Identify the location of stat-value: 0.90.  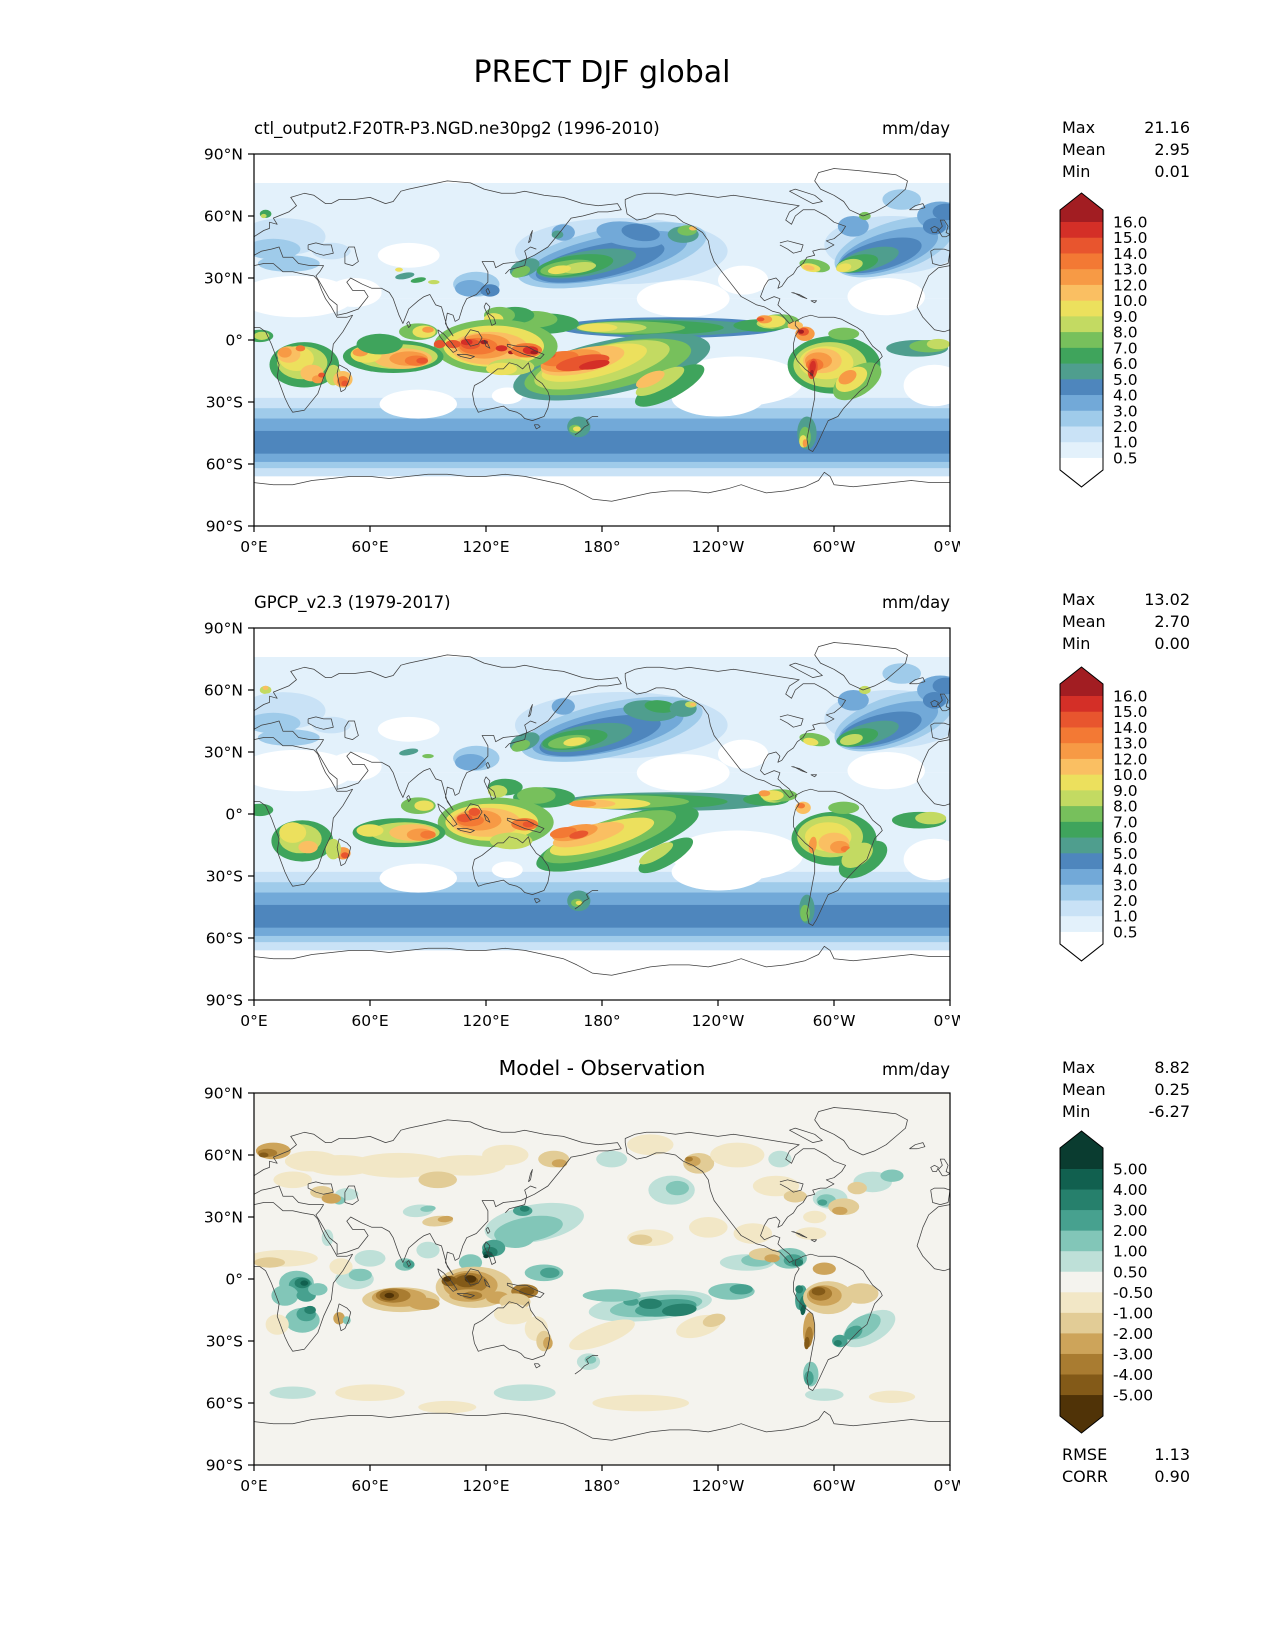
(1172, 1476).